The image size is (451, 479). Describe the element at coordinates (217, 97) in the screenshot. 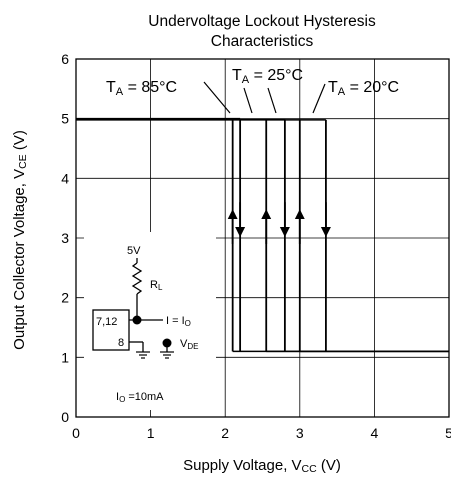

I see `label-leader-85c` at that location.